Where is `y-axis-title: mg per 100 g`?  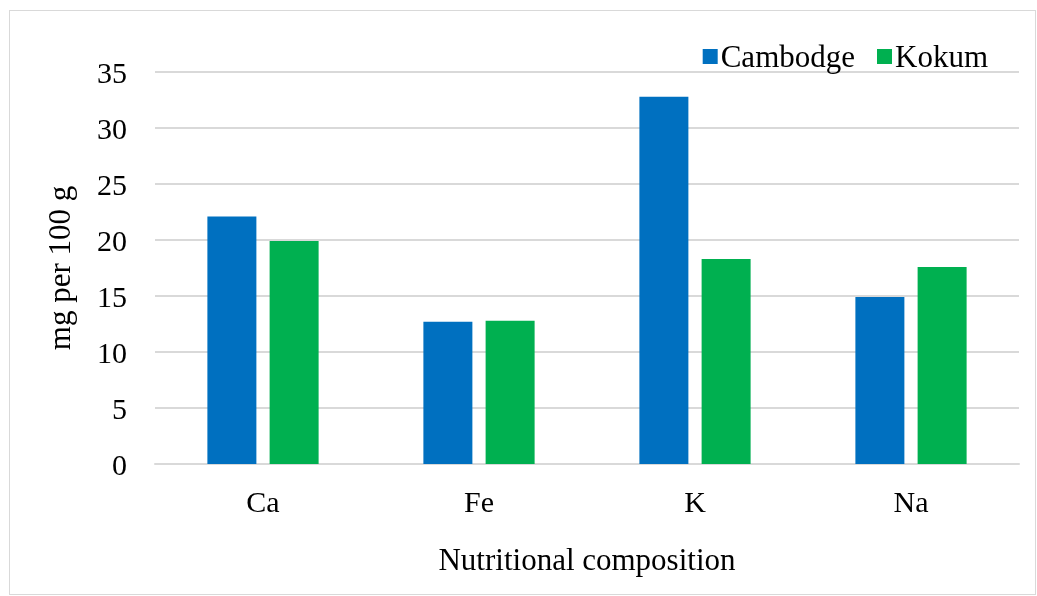 y-axis-title: mg per 100 g is located at coordinates (59, 268).